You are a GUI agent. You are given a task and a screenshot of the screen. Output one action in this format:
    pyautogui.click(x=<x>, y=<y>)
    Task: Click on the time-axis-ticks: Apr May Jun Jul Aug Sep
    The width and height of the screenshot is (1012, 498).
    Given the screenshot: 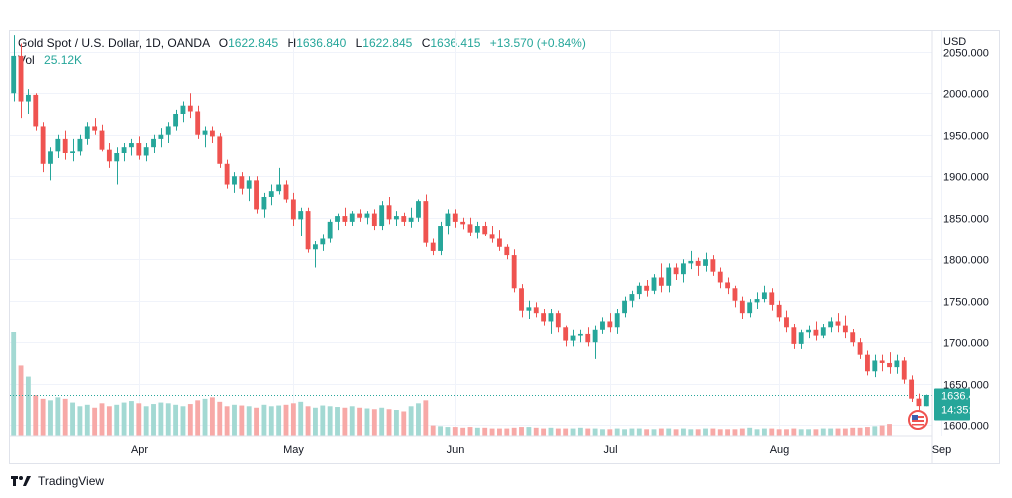 What is the action you would take?
    pyautogui.click(x=541, y=450)
    